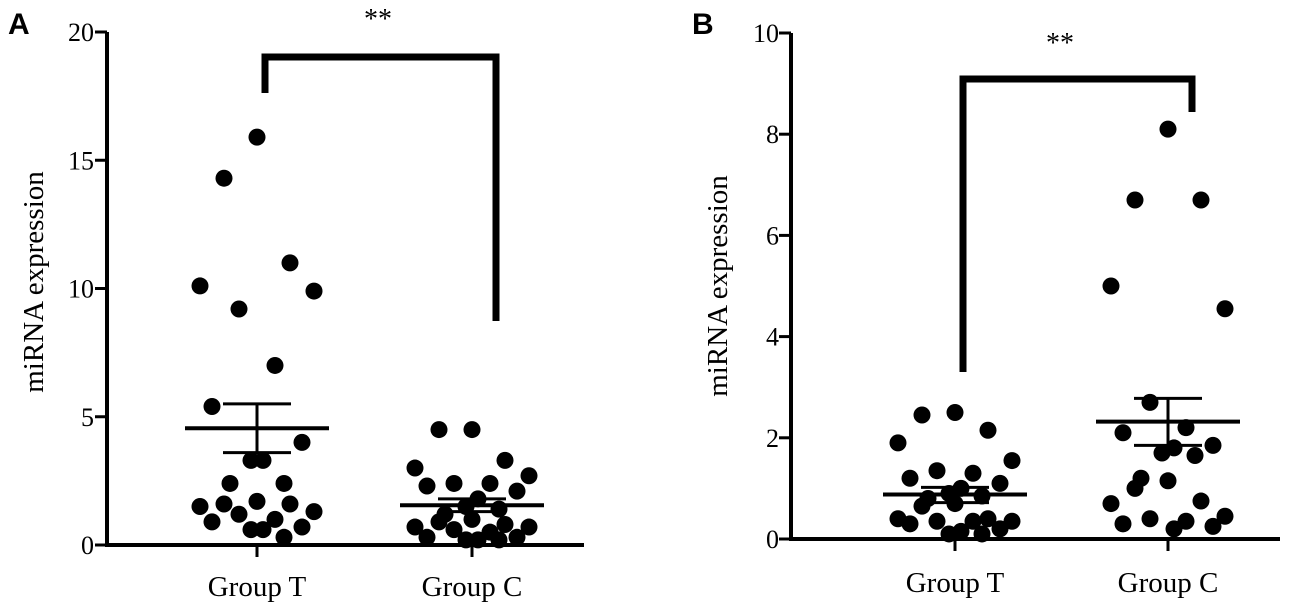 This screenshot has width=1296, height=605. I want to click on y-axis-title-a: miRNA expression, so click(34, 282).